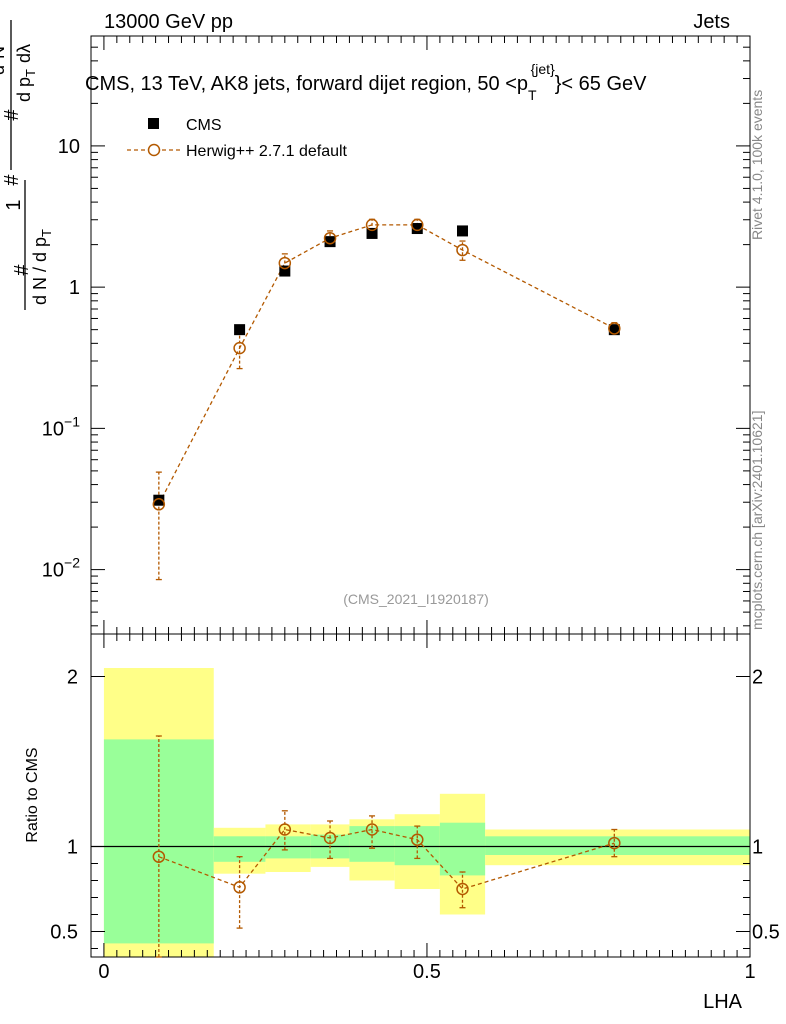  Describe the element at coordinates (61, 359) in the screenshot. I see `main-y-tick-labels: 10⁻² 10⁻¹ 1 10` at that location.